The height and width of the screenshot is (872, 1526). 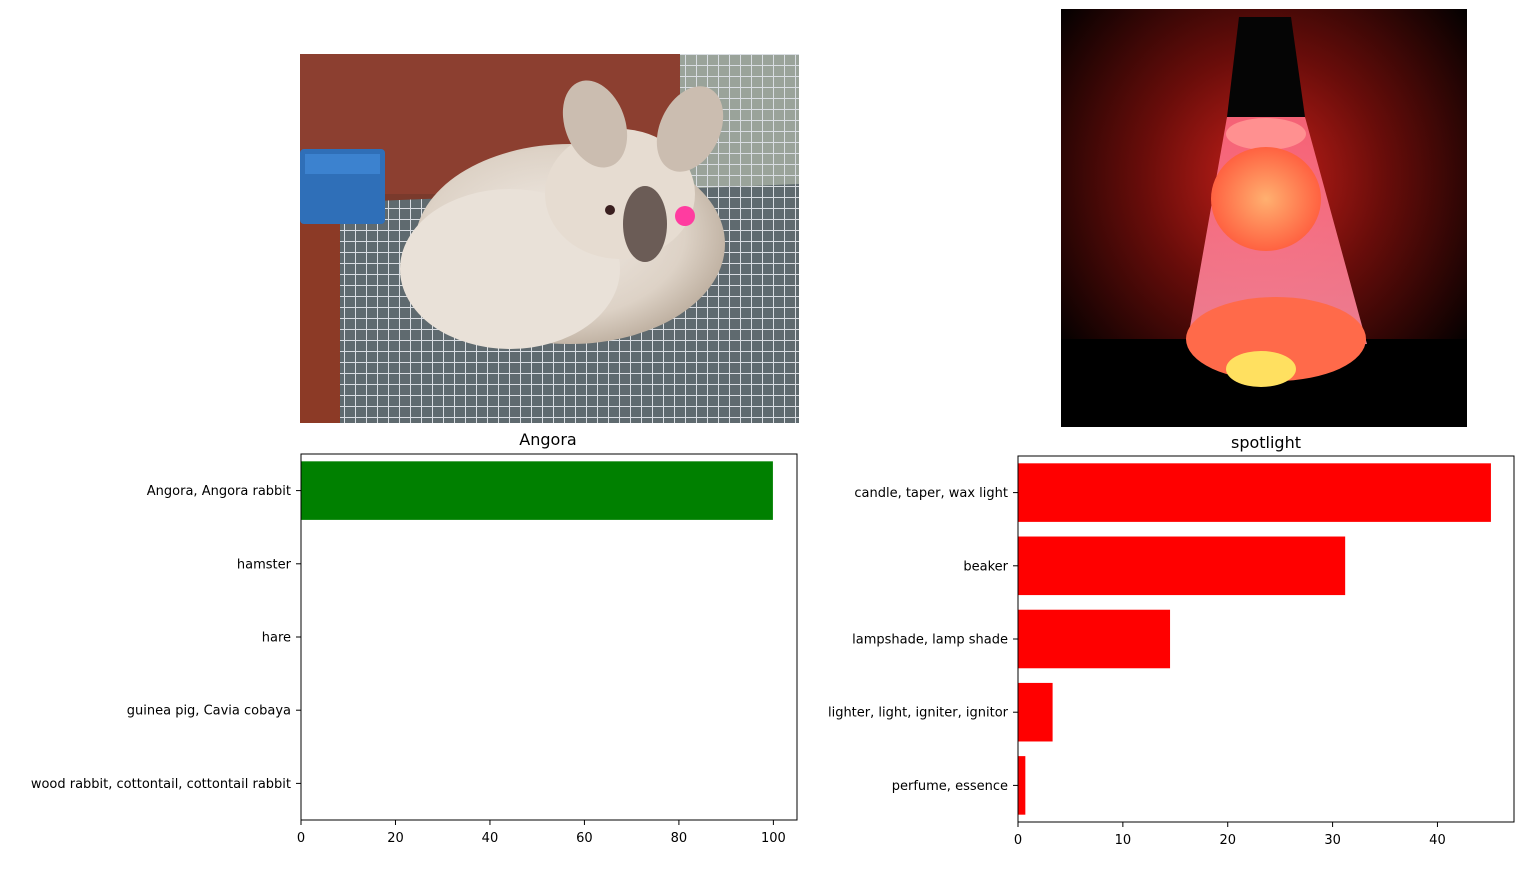 What do you see at coordinates (773, 838) in the screenshot?
I see `x-tick-label: 100` at bounding box center [773, 838].